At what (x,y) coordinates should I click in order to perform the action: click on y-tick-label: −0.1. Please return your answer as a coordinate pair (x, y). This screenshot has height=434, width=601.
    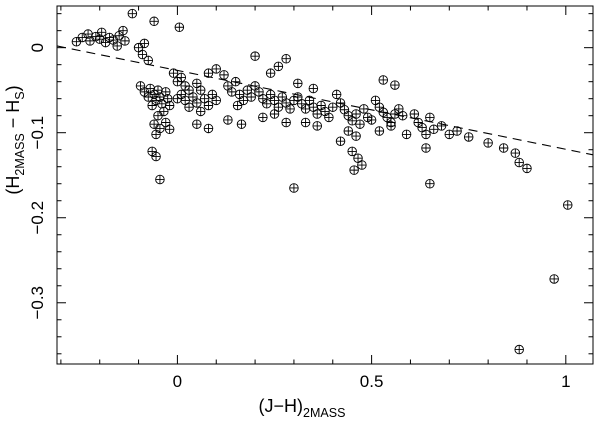
    Looking at the image, I should click on (37, 133).